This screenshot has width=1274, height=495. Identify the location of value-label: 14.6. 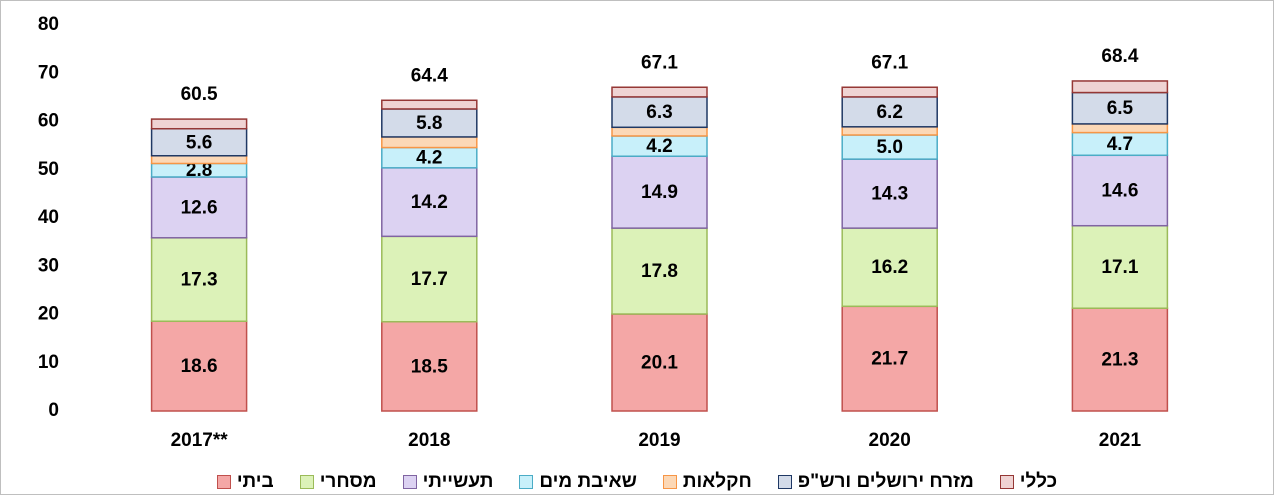
(1119, 191).